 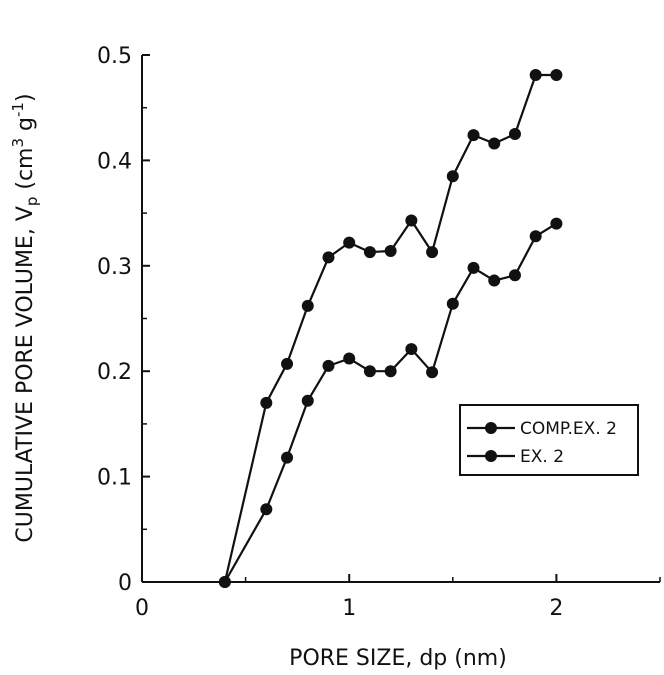 What do you see at coordinates (349, 608) in the screenshot?
I see `x-tick-label: 1` at bounding box center [349, 608].